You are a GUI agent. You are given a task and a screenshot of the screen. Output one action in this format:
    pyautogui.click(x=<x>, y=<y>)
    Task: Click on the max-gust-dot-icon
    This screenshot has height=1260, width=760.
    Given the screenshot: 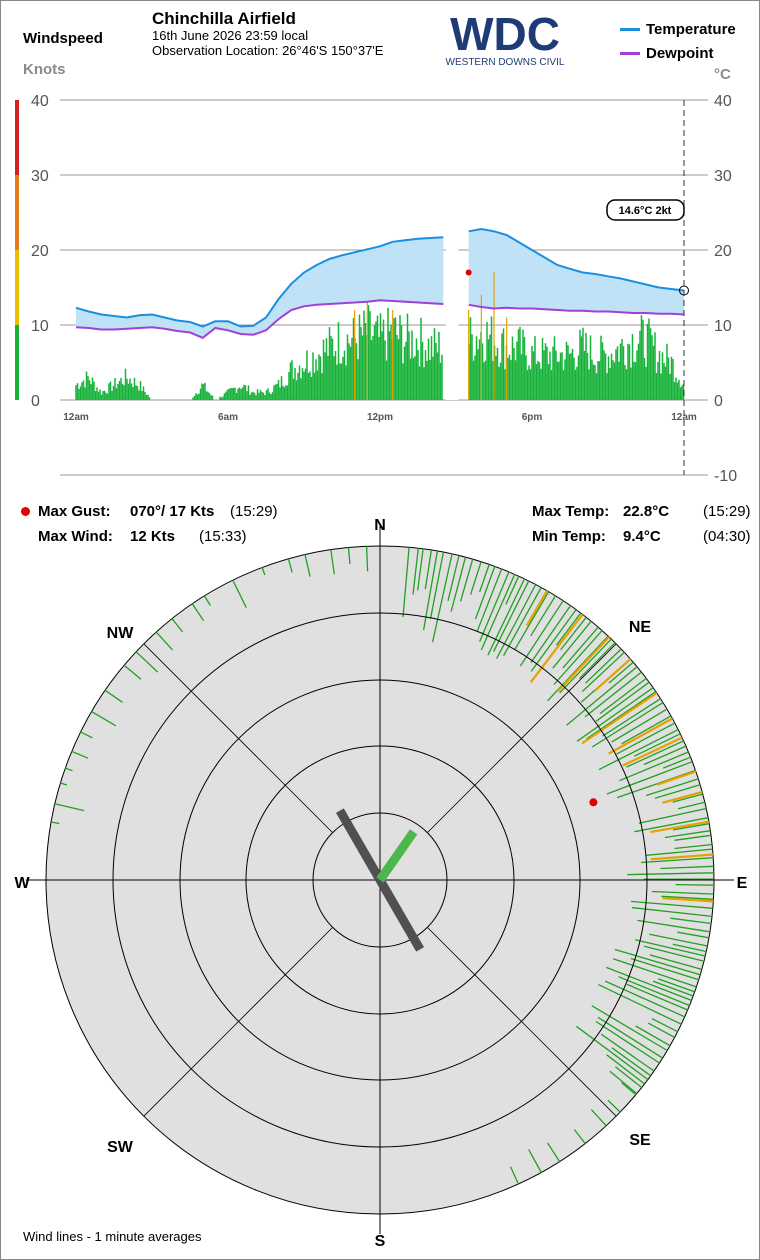 What is the action you would take?
    pyautogui.click(x=25, y=511)
    